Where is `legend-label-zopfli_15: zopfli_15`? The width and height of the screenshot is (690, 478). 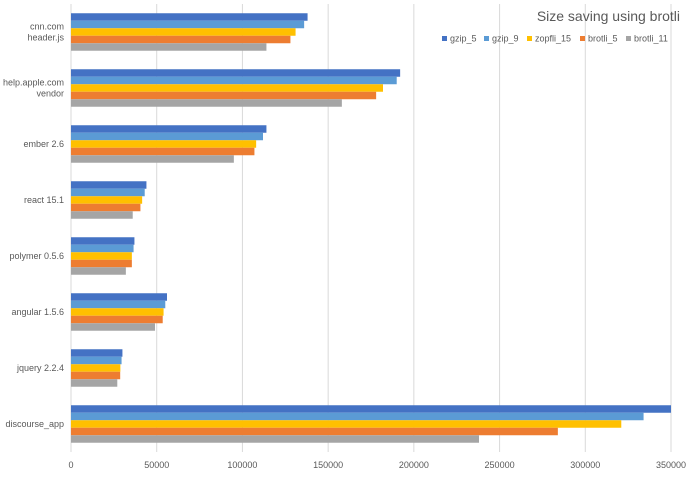 legend-label-zopfli_15: zopfli_15 is located at coordinates (553, 39).